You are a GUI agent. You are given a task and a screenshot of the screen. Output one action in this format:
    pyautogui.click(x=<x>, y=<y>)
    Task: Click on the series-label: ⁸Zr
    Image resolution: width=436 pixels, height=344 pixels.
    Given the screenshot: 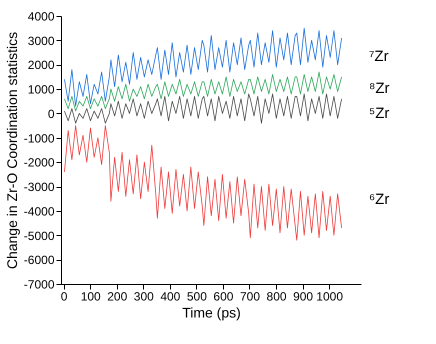 What is the action you would take?
    pyautogui.click(x=379, y=88)
    